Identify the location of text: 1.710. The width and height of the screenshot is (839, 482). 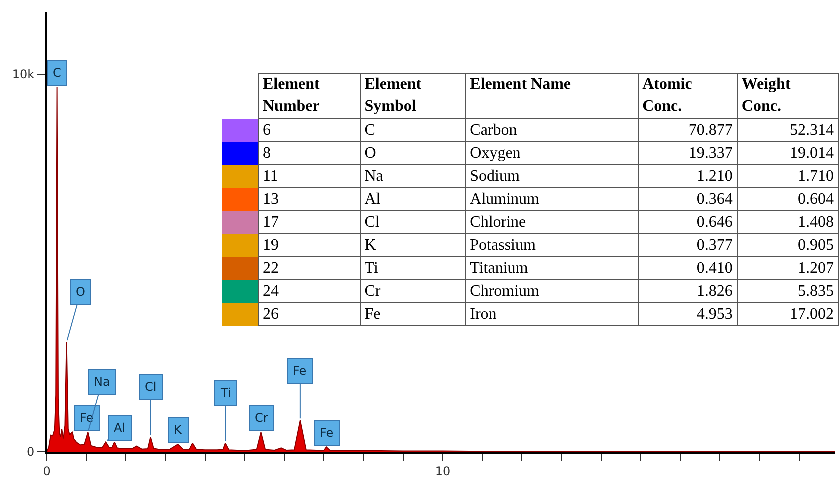
(816, 176).